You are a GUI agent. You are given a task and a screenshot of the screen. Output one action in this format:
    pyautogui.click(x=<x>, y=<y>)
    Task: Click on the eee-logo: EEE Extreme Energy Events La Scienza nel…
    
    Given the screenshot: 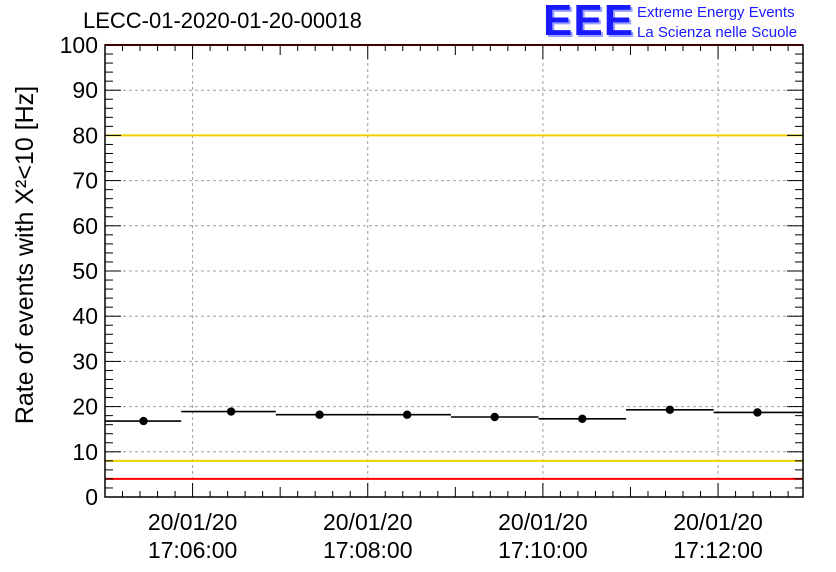 What is the action you would take?
    pyautogui.click(x=688, y=22)
    